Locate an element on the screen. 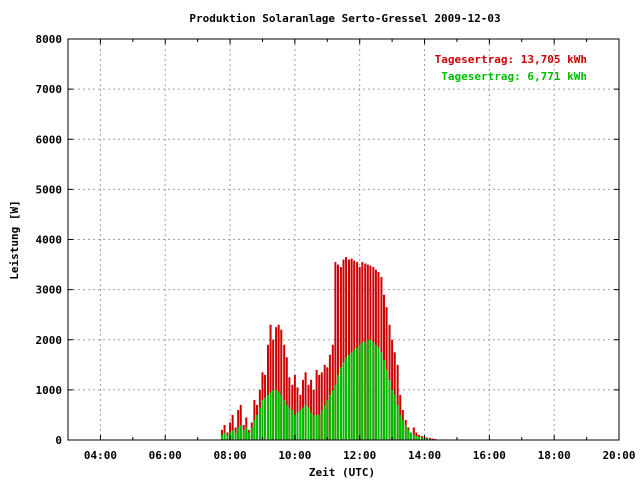  bars is located at coordinates (334, 348).